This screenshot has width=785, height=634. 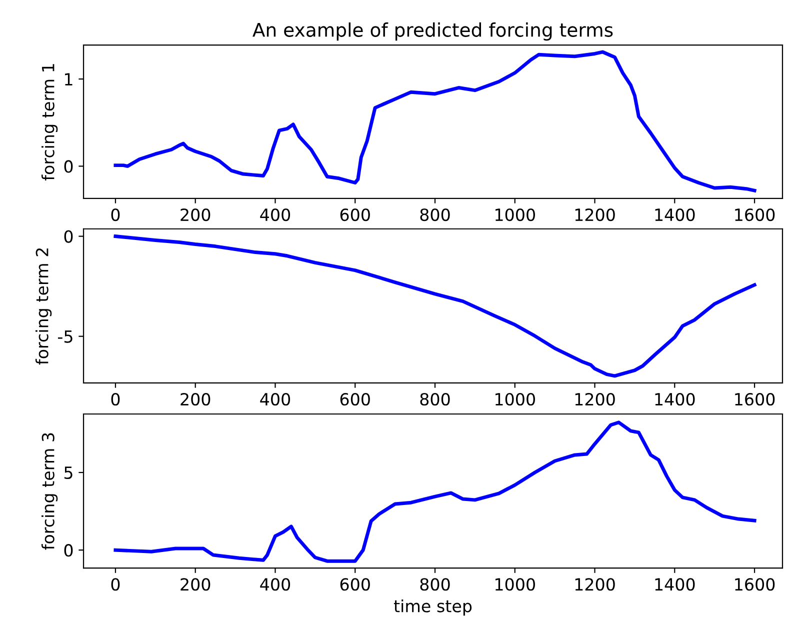 I want to click on y-axis-title: forcing term 3, so click(x=50, y=491).